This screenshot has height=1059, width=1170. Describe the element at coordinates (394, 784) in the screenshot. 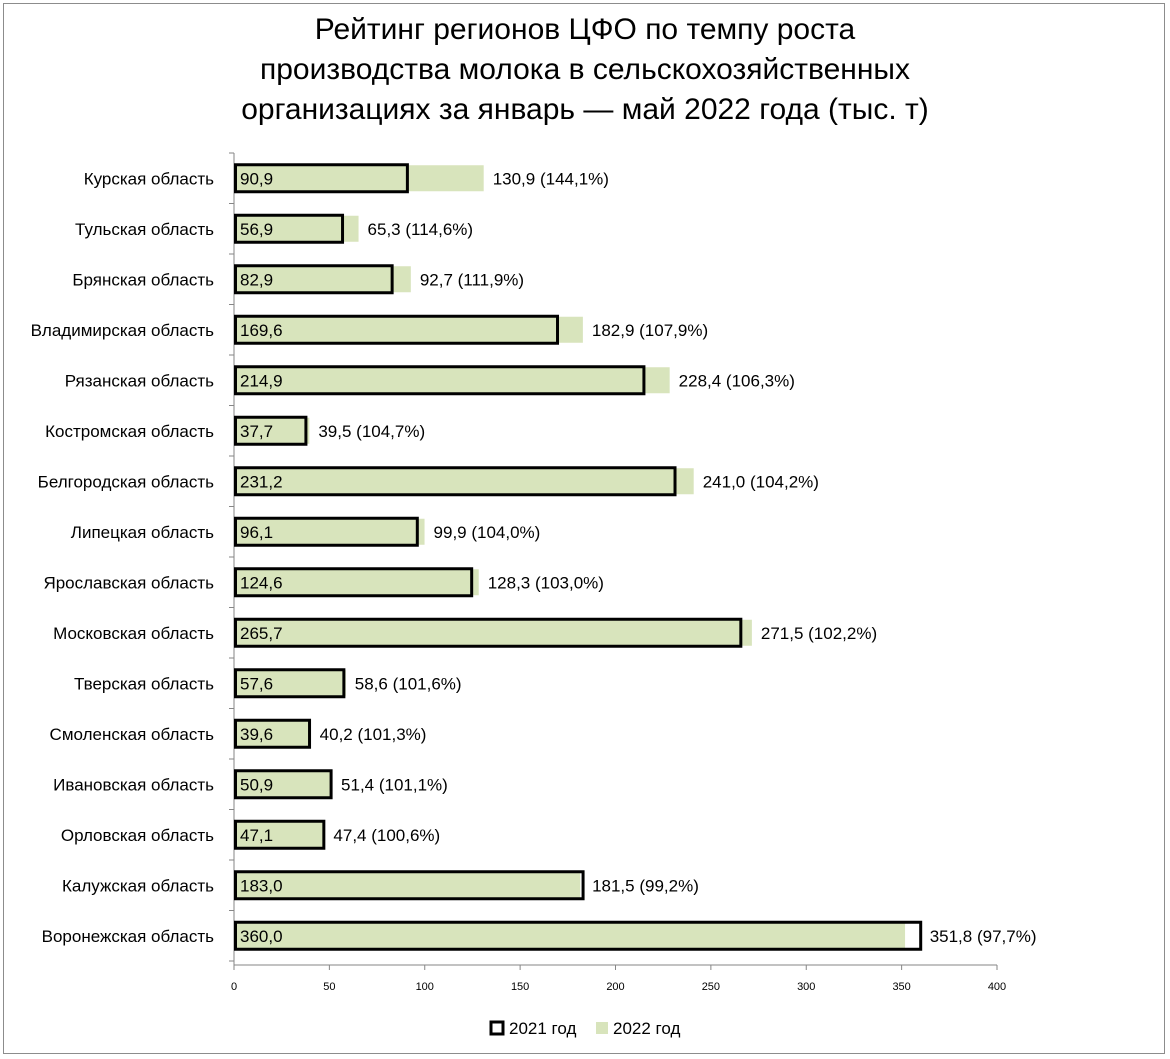

I see `data-label-2022: 51,4 (101,1%)` at that location.